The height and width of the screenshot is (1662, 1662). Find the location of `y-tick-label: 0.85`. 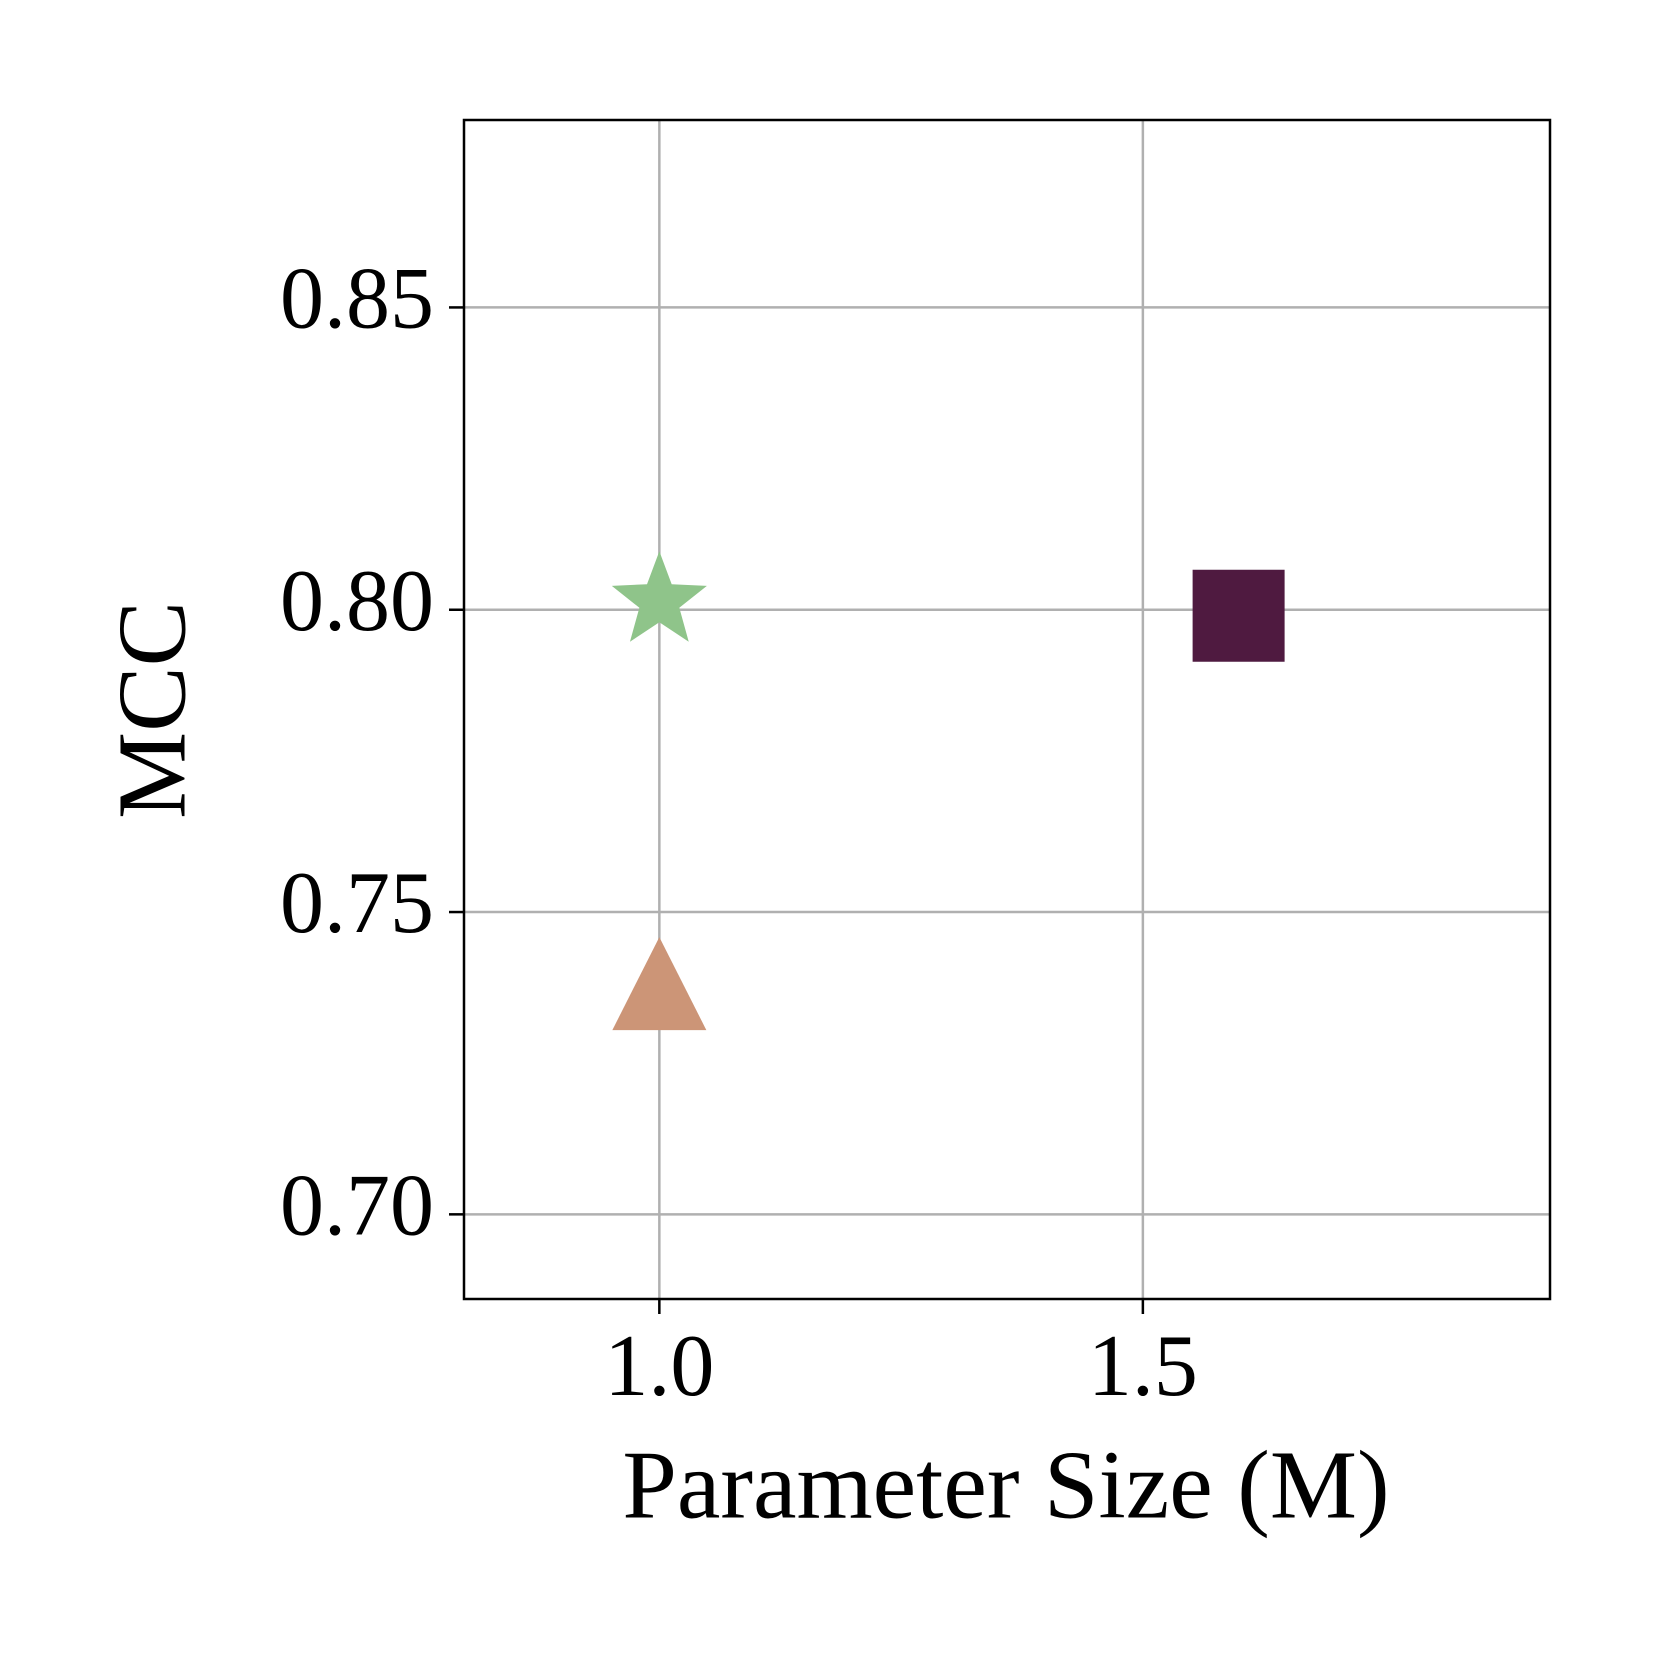

y-tick-label: 0.85 is located at coordinates (357, 299).